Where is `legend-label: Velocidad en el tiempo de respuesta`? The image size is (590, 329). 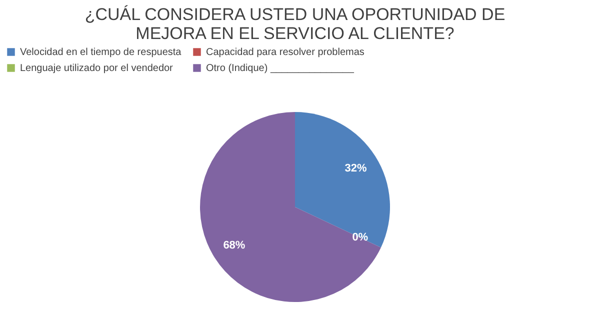 legend-label: Velocidad en el tiempo de respuesta is located at coordinates (101, 52).